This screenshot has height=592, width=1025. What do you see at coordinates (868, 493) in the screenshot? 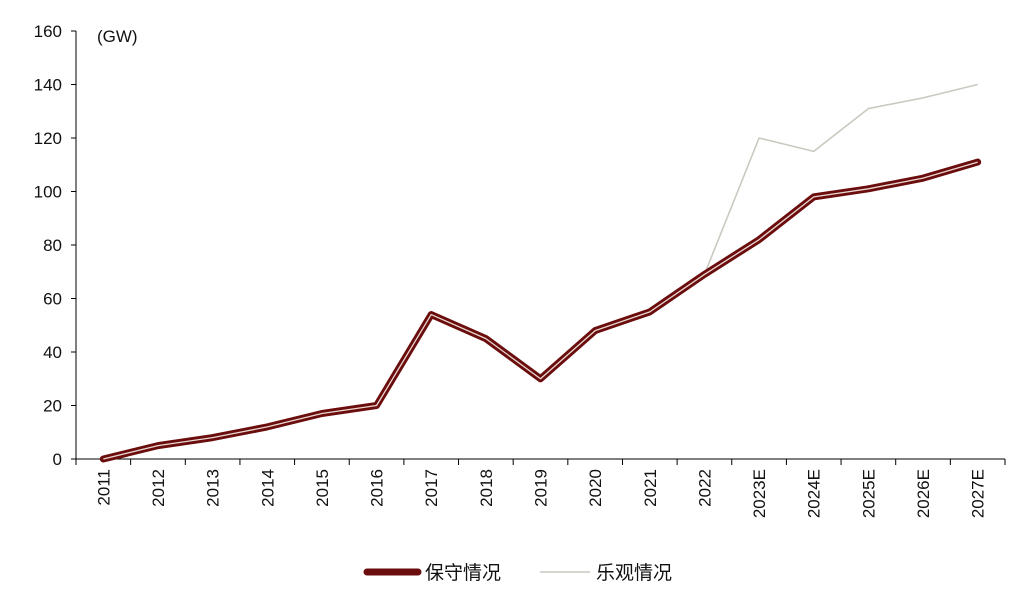
I see `x-tick-label: 2025E` at bounding box center [868, 493].